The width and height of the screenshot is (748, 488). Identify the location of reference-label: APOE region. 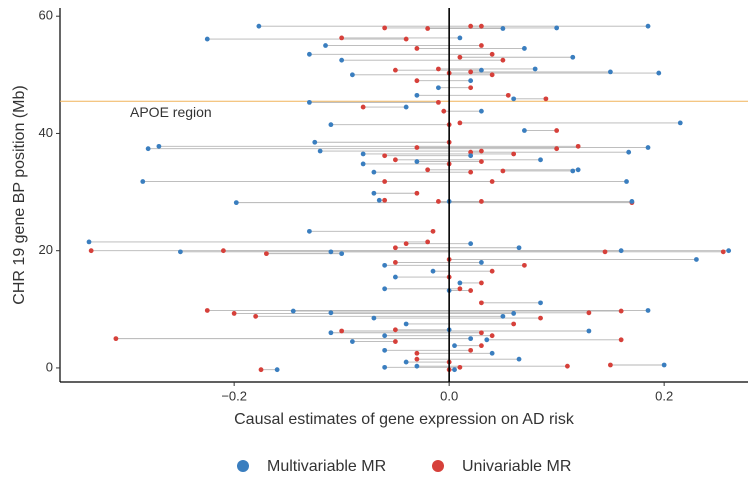
(171, 112).